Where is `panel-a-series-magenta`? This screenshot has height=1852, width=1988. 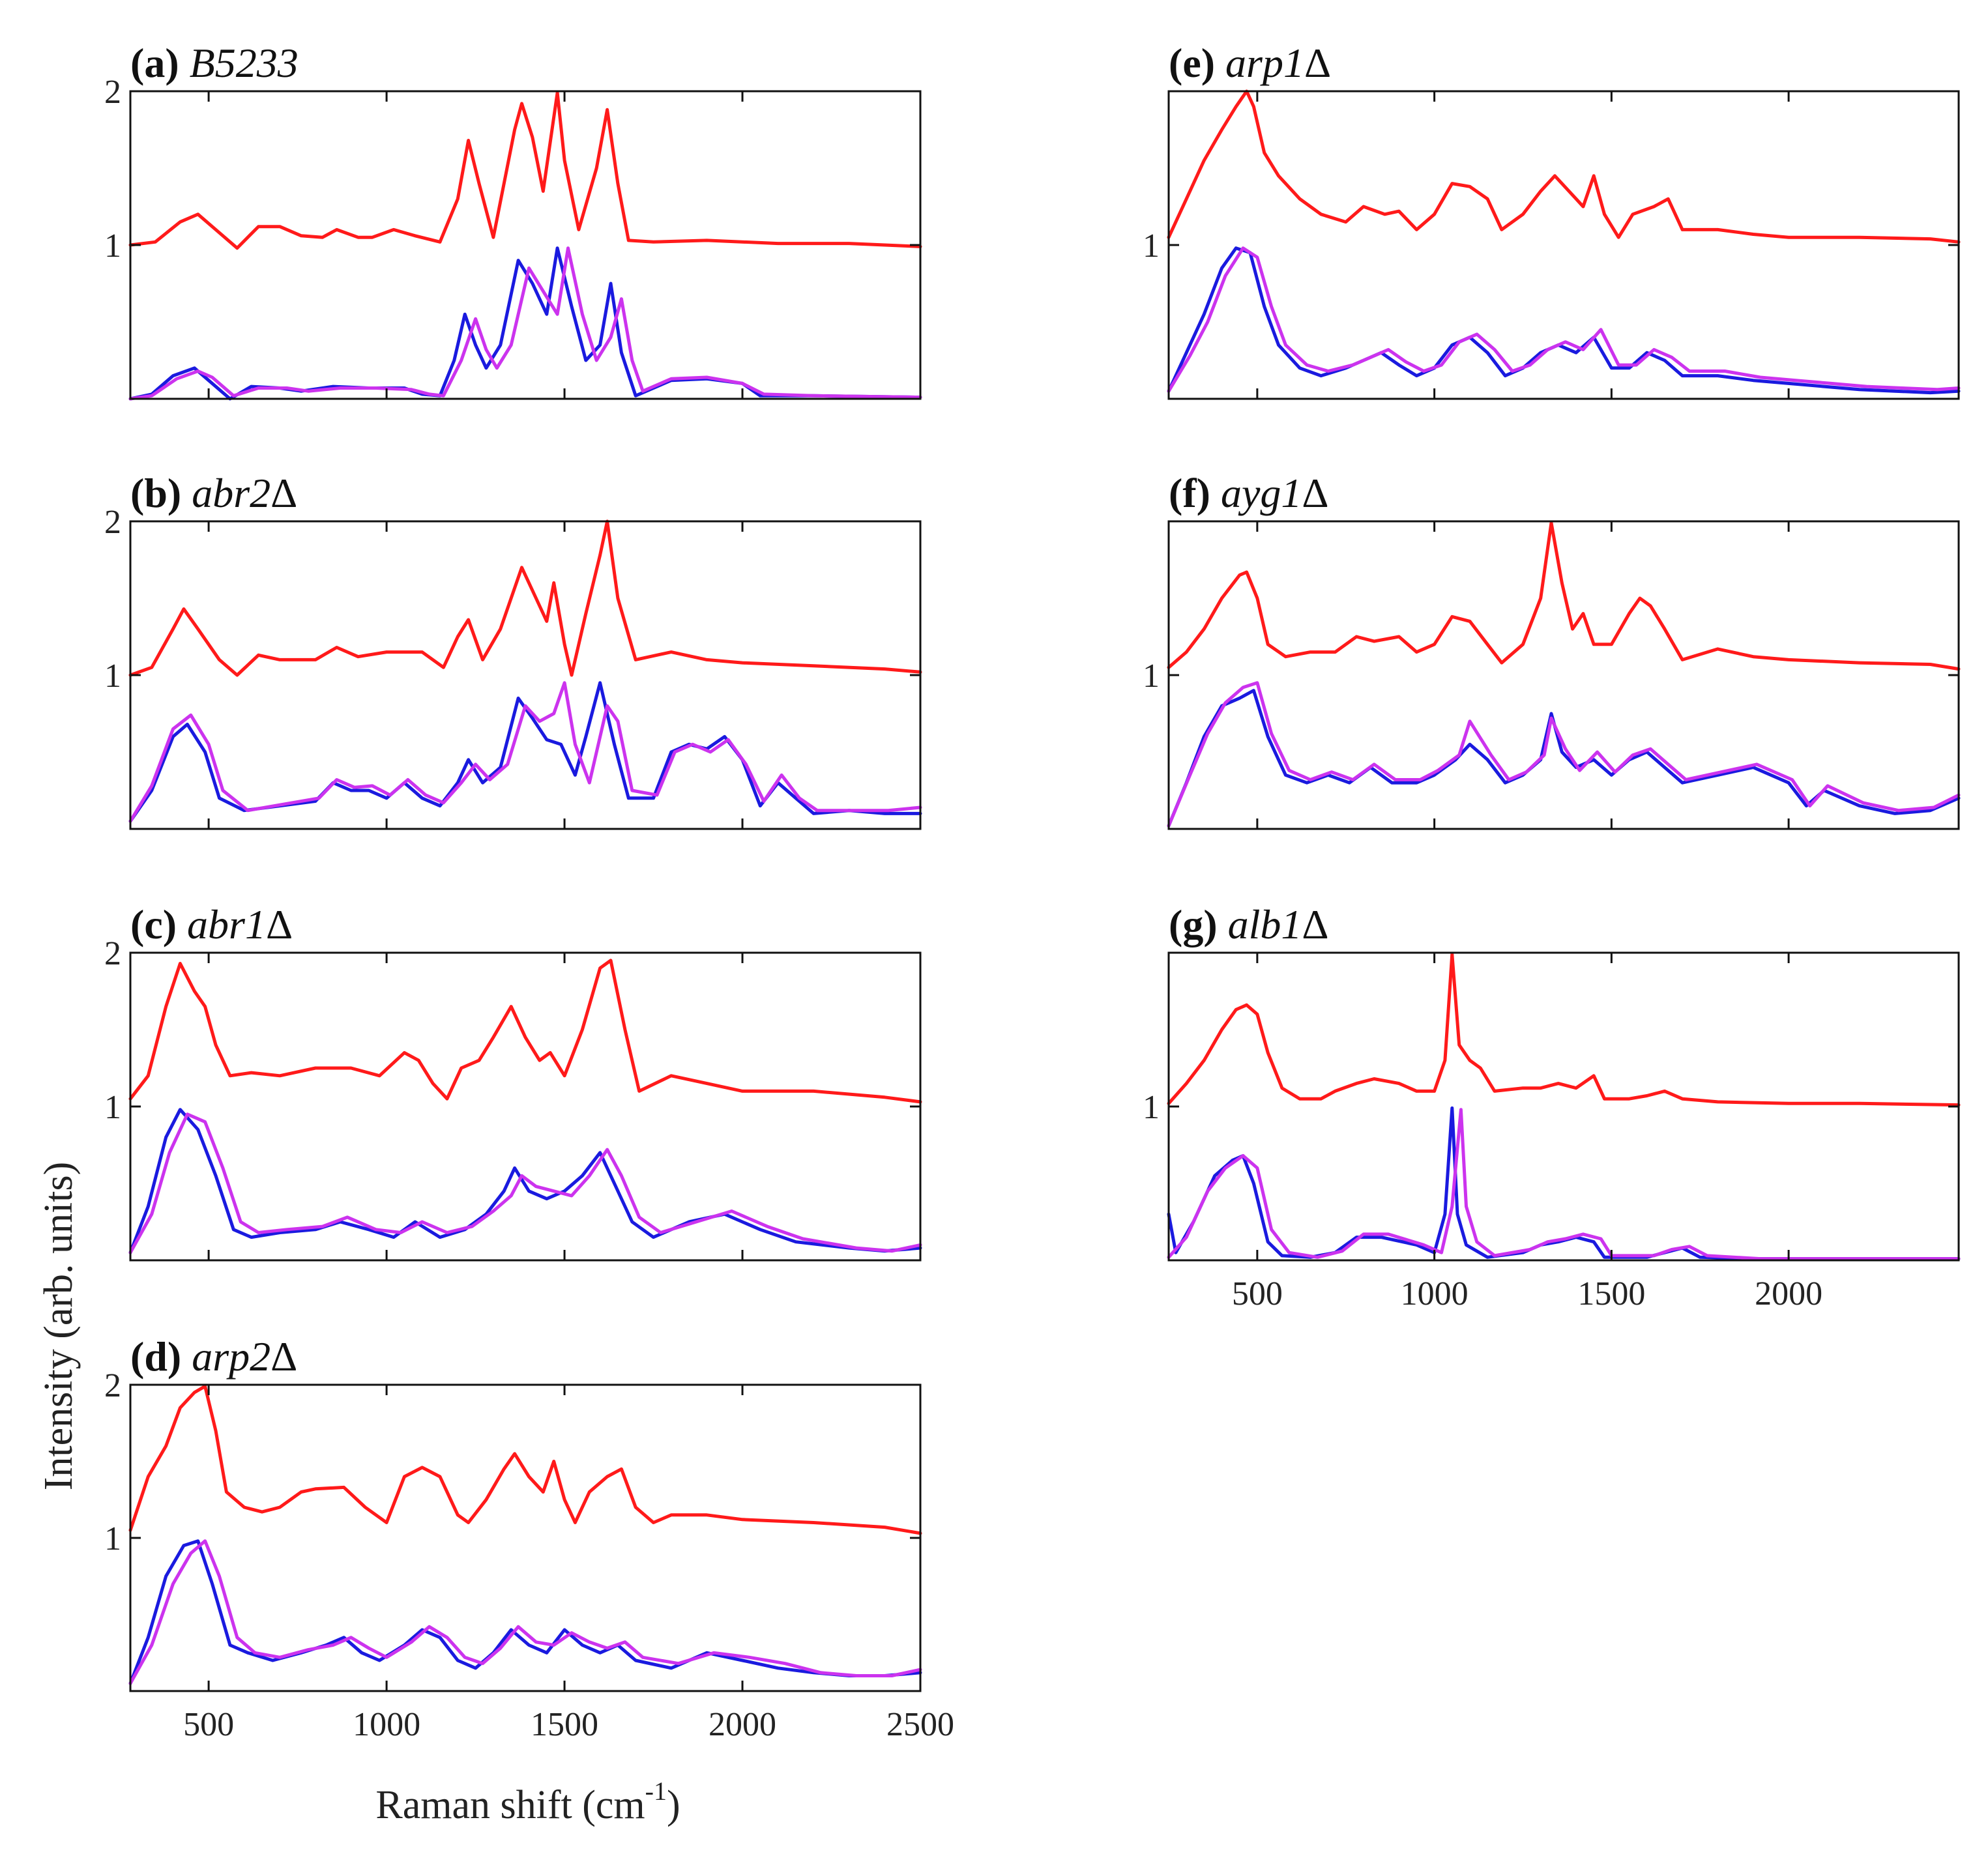 panel-a-series-magenta is located at coordinates (525, 323).